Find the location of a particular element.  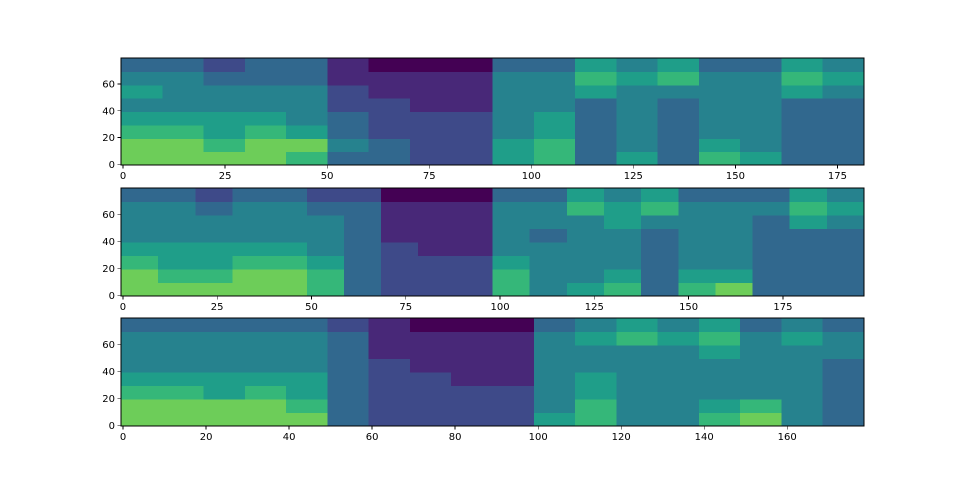

x-tick-label: 80 is located at coordinates (455, 437).